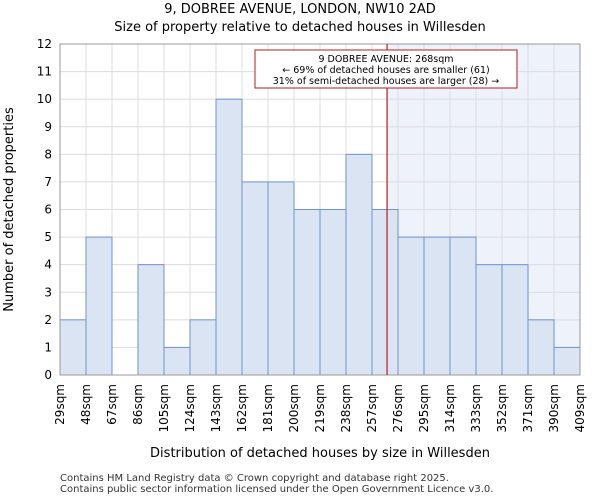 The height and width of the screenshot is (500, 600). I want to click on x-tick-label: 333sqm, so click(476, 408).